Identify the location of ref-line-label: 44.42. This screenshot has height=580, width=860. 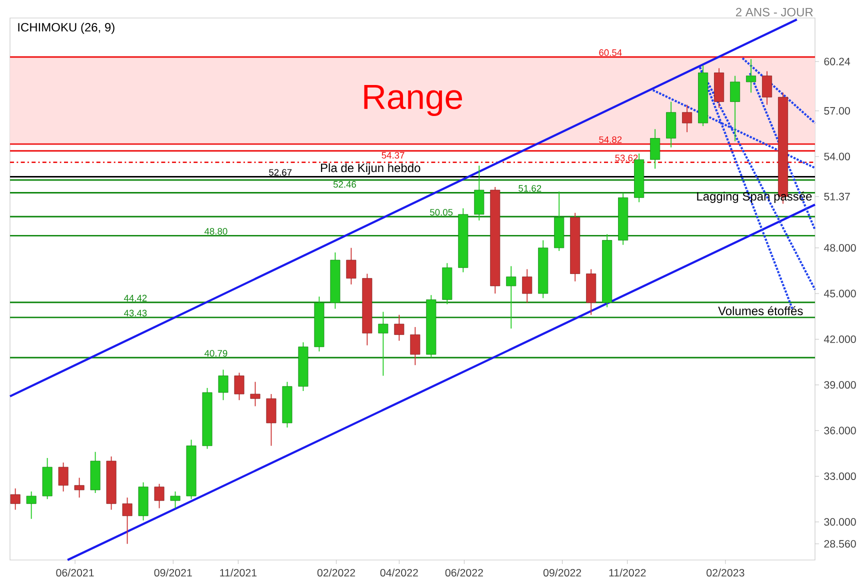
(135, 298).